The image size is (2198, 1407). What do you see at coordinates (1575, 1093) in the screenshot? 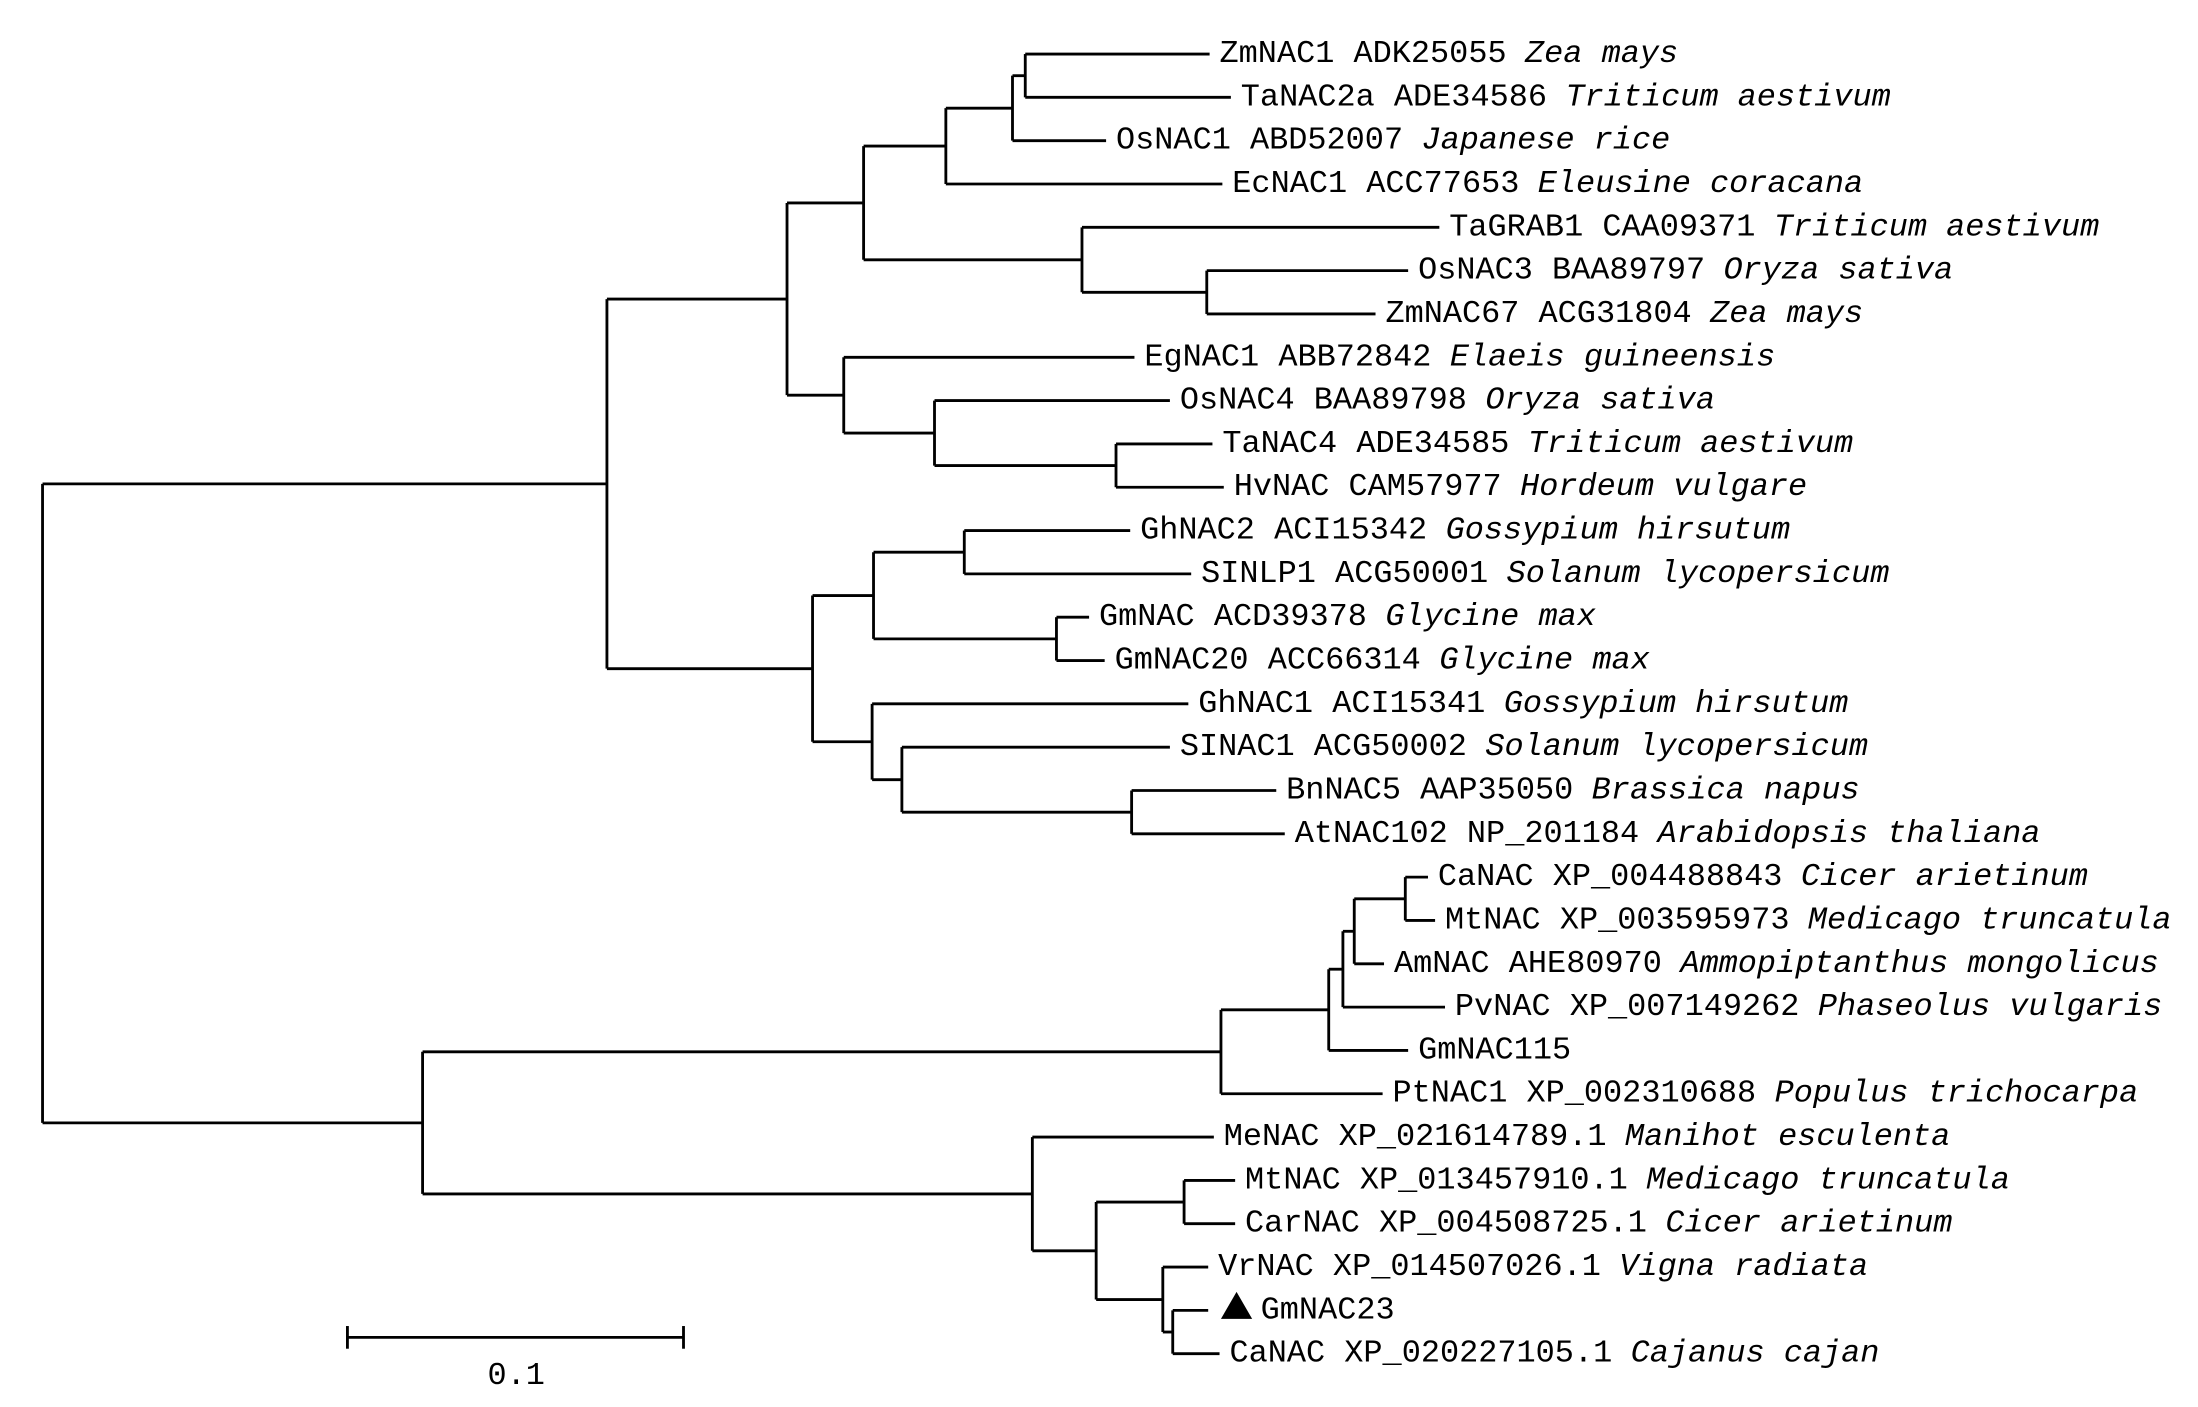
I see `taxon-name: PtNAC1 XP_002310688` at bounding box center [1575, 1093].